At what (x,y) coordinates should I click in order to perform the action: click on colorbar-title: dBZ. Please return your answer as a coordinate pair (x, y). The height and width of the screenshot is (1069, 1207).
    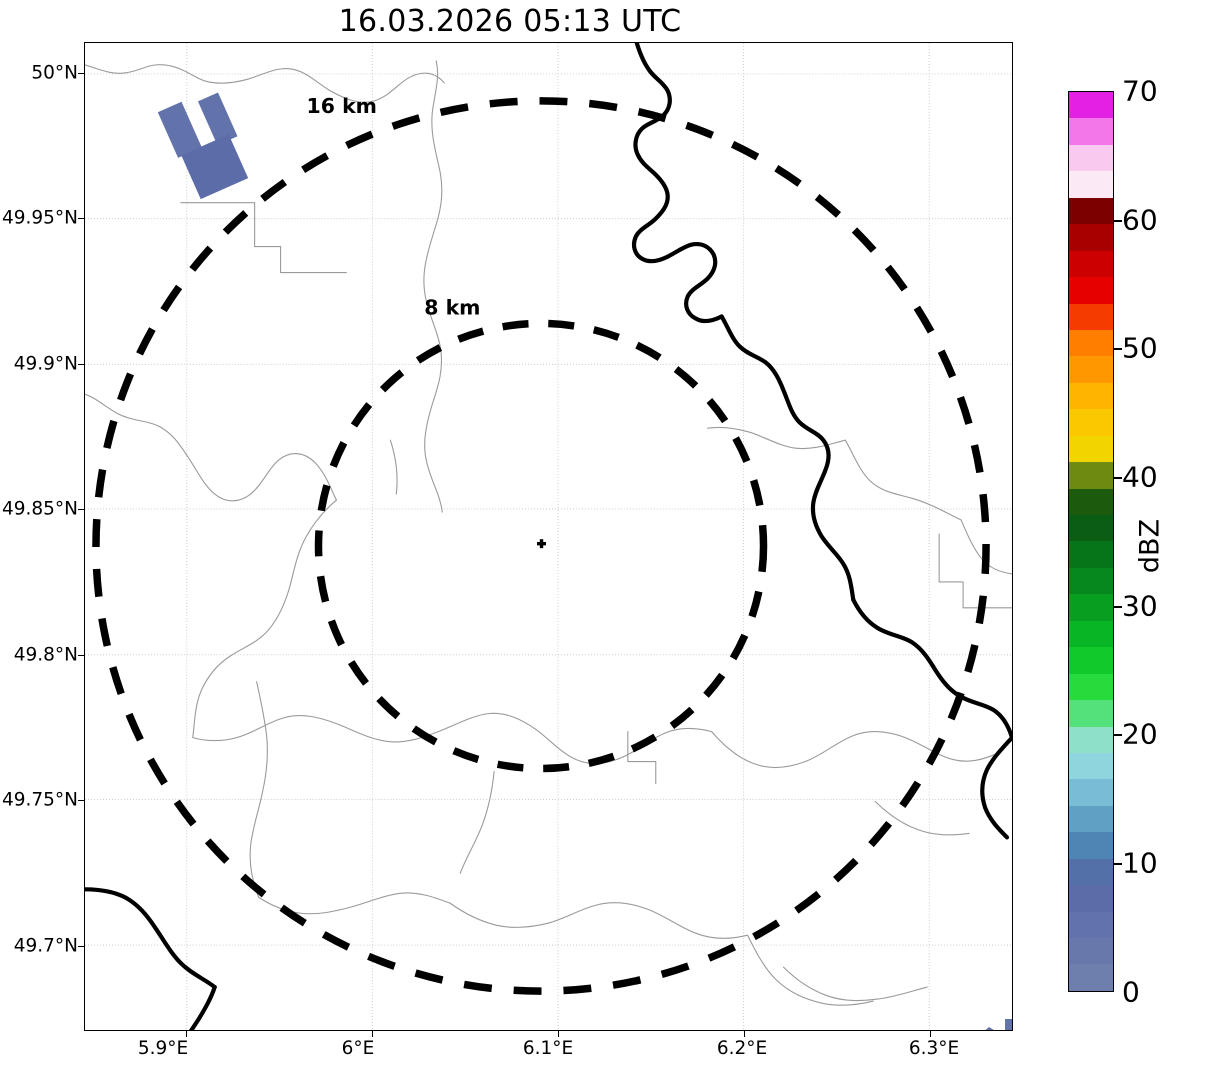
    Looking at the image, I should click on (1150, 546).